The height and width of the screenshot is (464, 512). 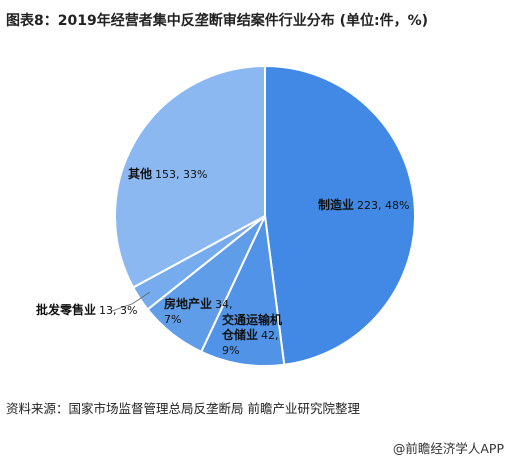 I want to click on category-label: 其他, so click(x=140, y=174).